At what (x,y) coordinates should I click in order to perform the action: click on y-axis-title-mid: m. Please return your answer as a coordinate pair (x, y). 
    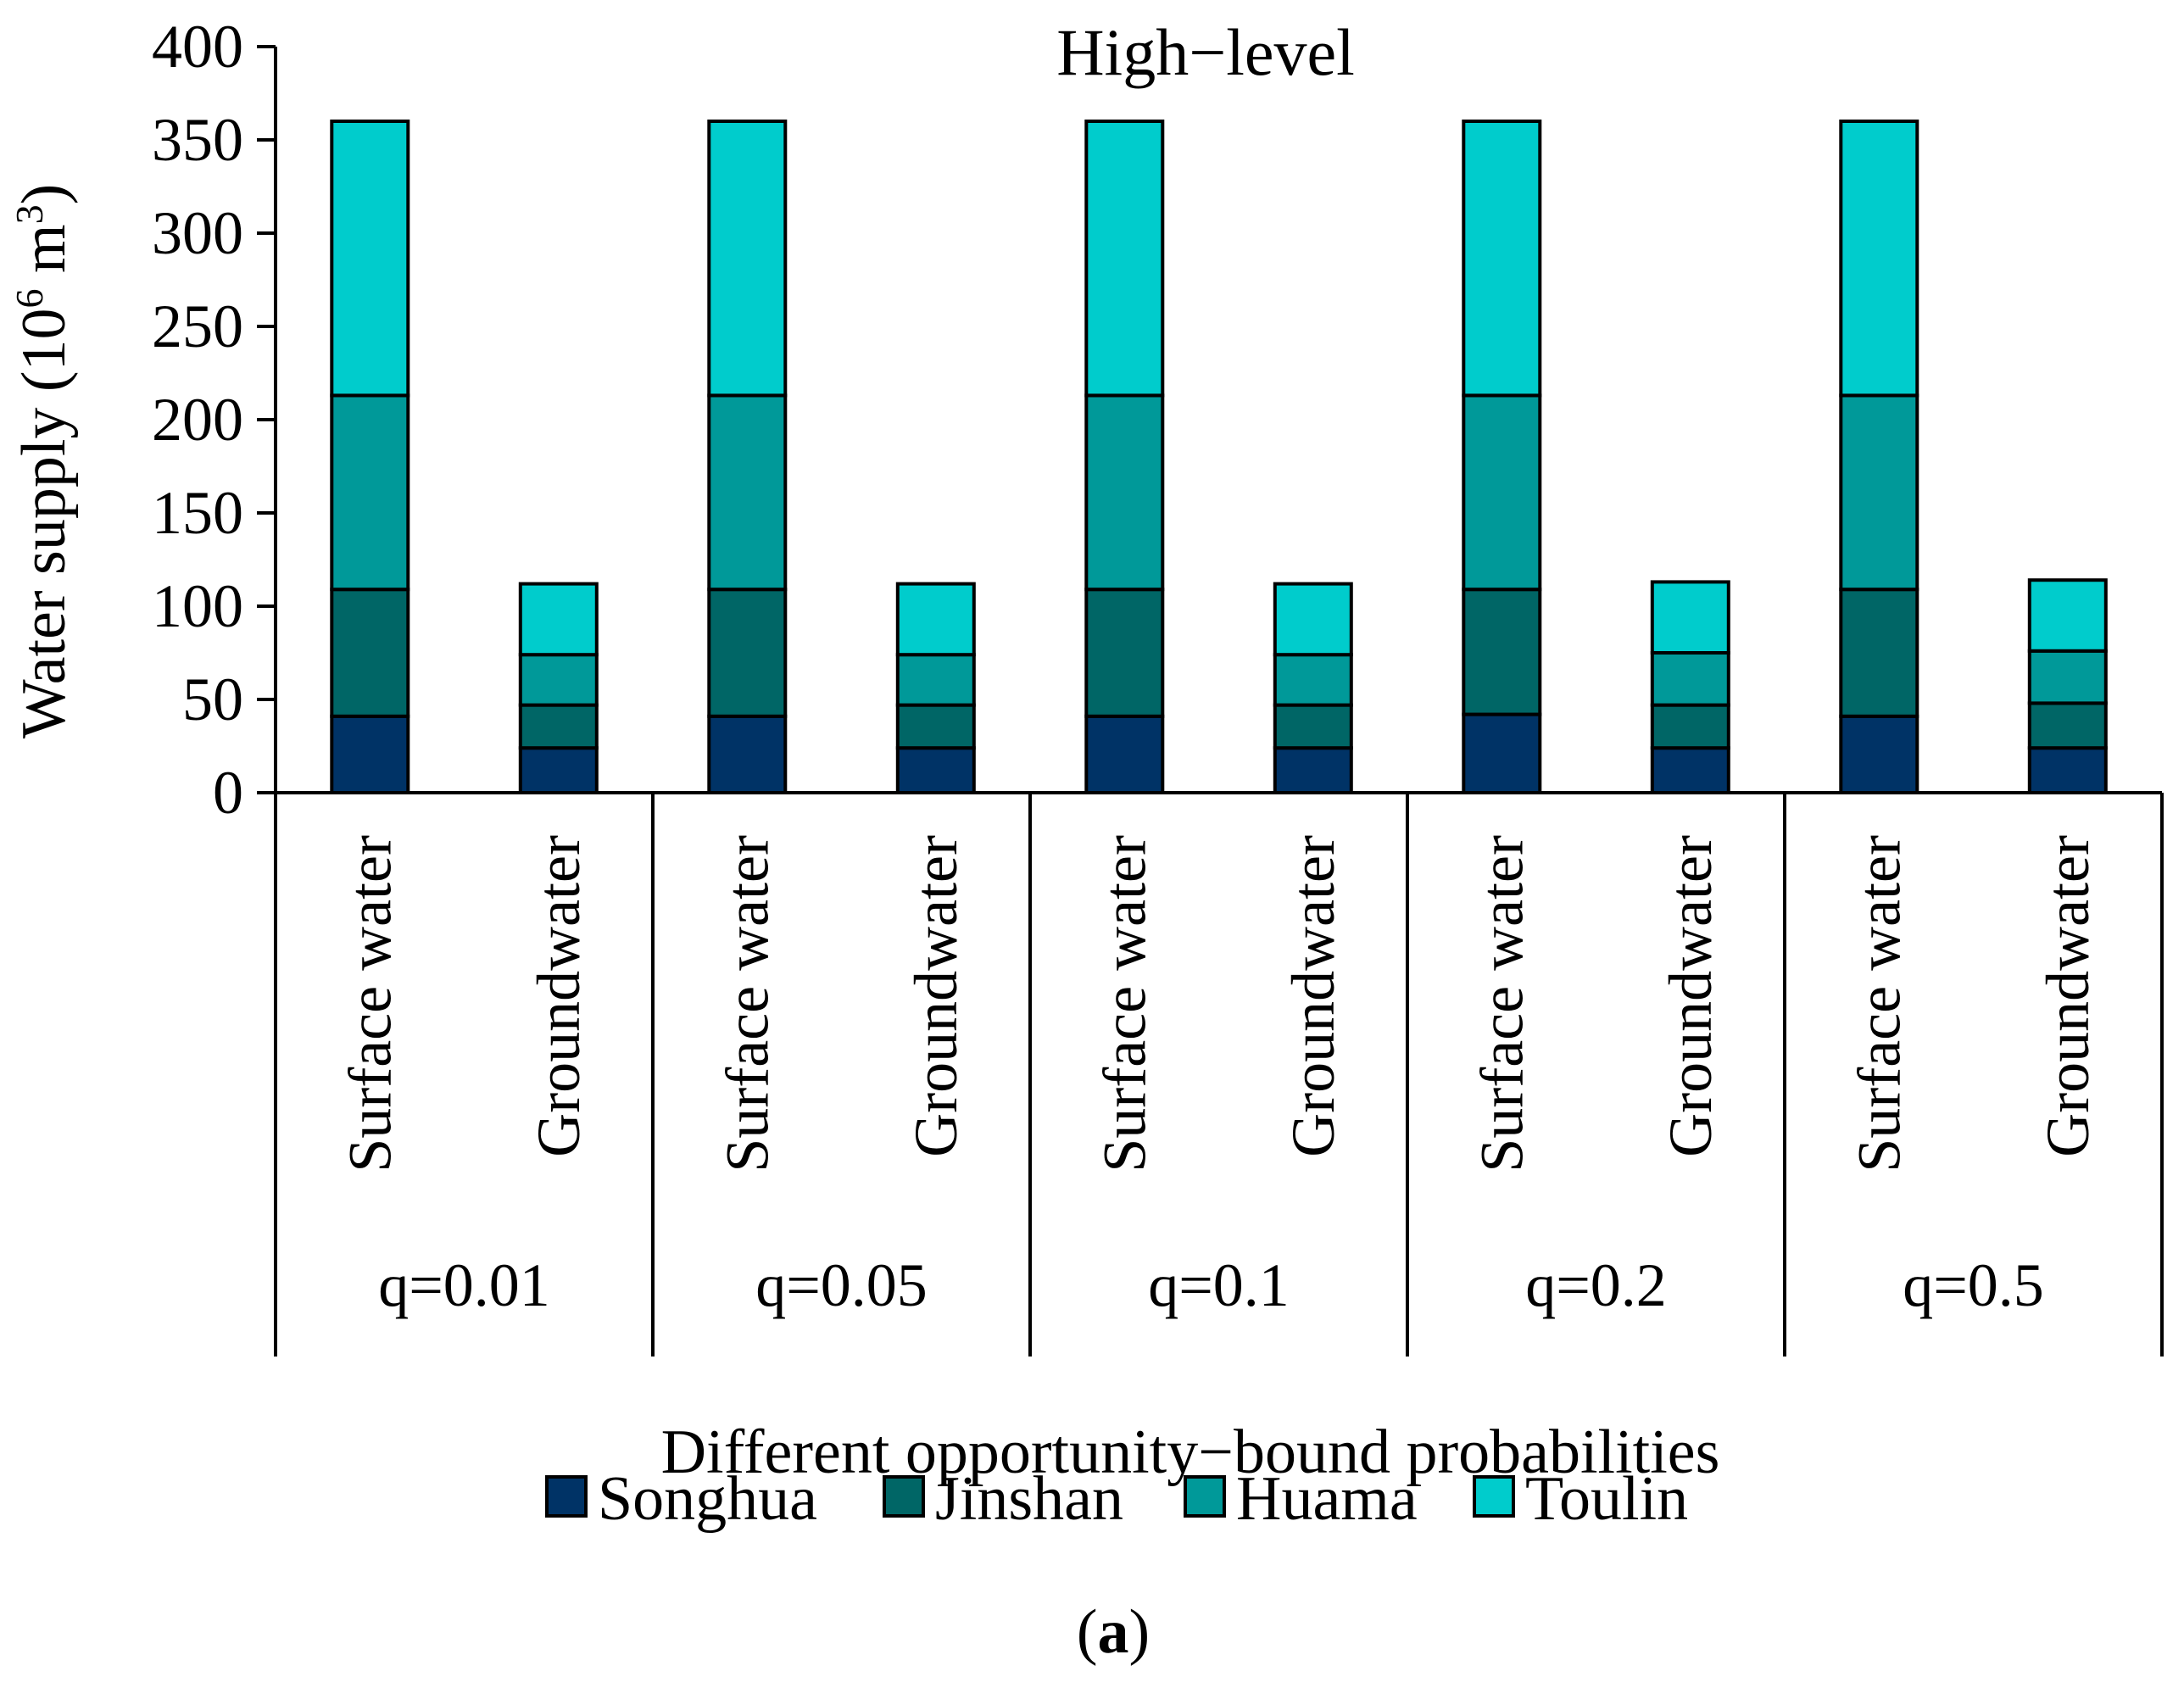
    Looking at the image, I should click on (44, 256).